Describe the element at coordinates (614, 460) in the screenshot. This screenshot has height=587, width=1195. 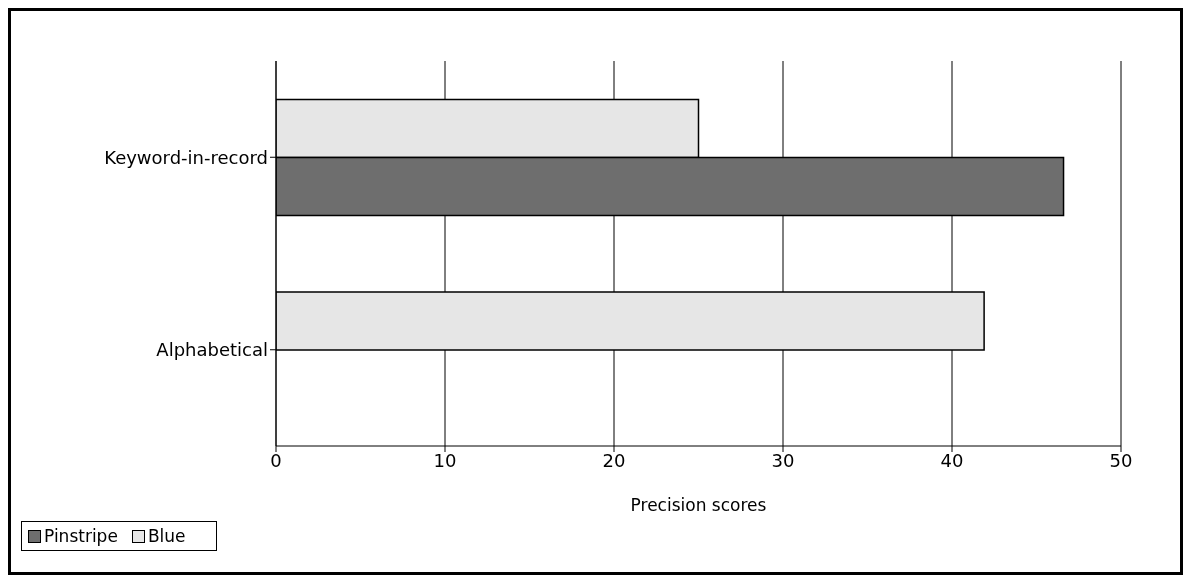
I see `x-tick-label: 20` at that location.